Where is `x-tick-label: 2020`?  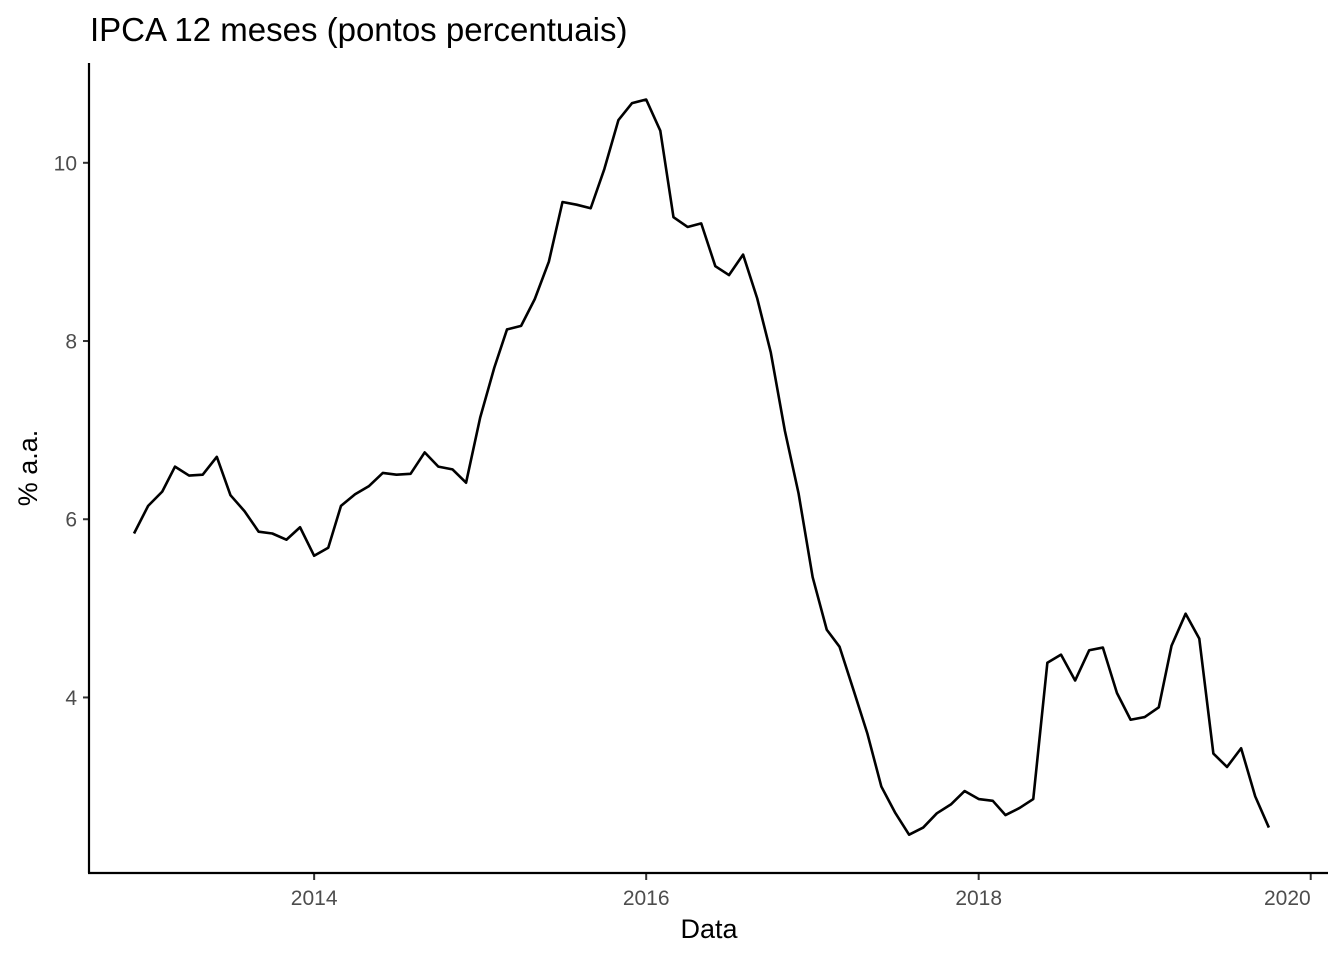 x-tick-label: 2020 is located at coordinates (1287, 898).